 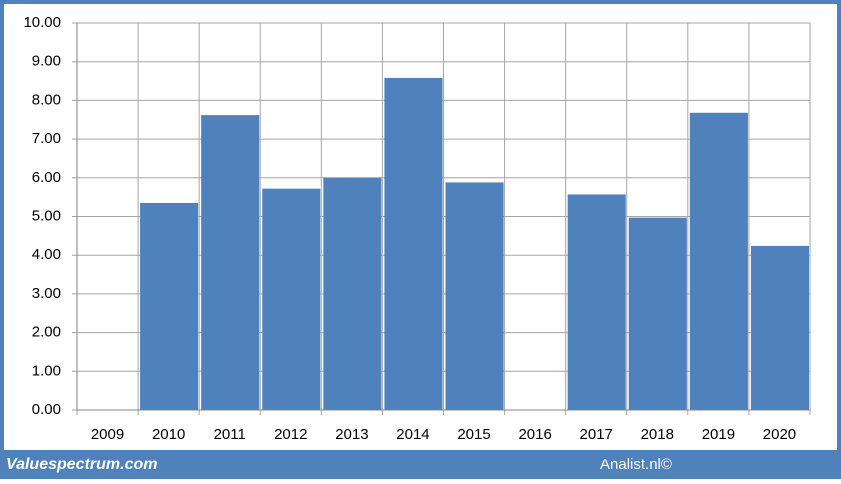 I want to click on y-tick-label: 7.00, so click(x=46, y=138).